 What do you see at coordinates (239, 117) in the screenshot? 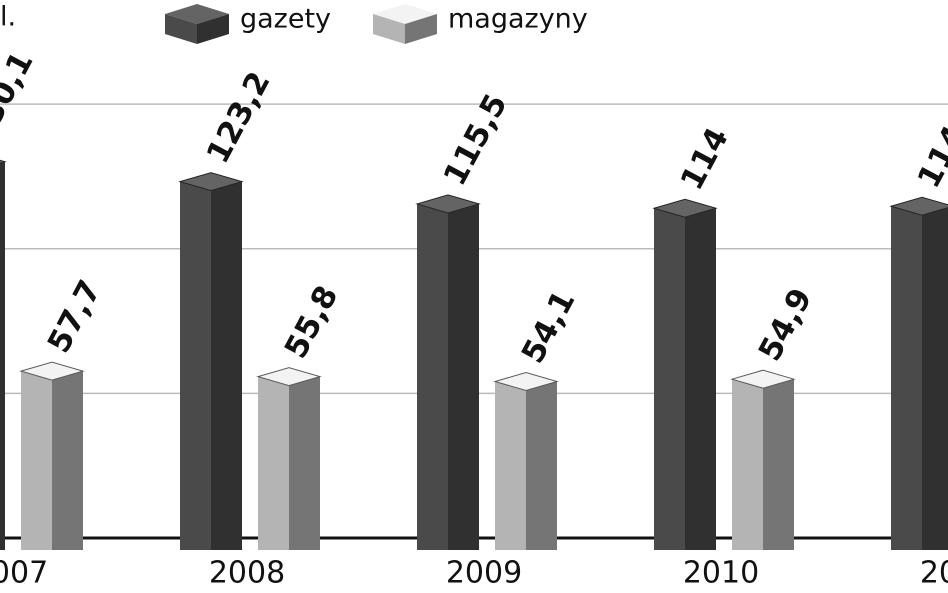
I see `value-label: 123,2` at bounding box center [239, 117].